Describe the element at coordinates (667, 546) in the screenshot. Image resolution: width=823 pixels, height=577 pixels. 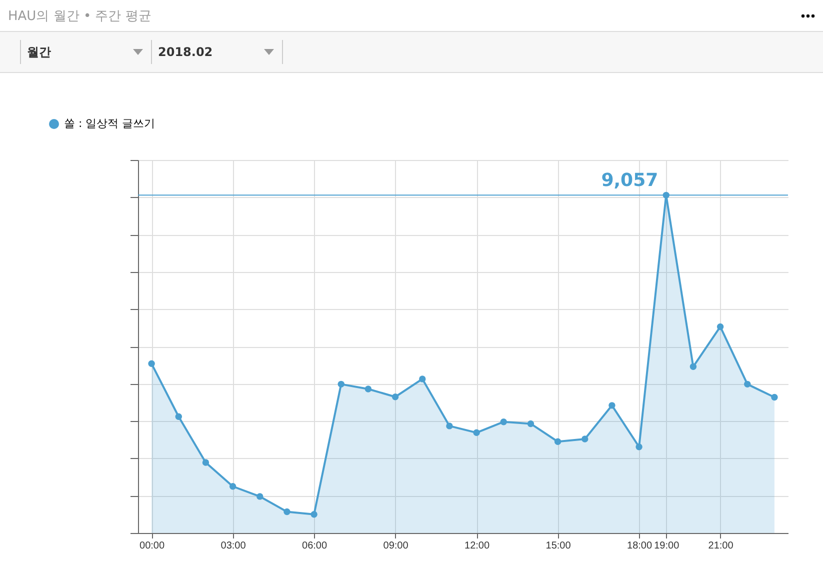
I see `x-tick-label: 19:00` at that location.